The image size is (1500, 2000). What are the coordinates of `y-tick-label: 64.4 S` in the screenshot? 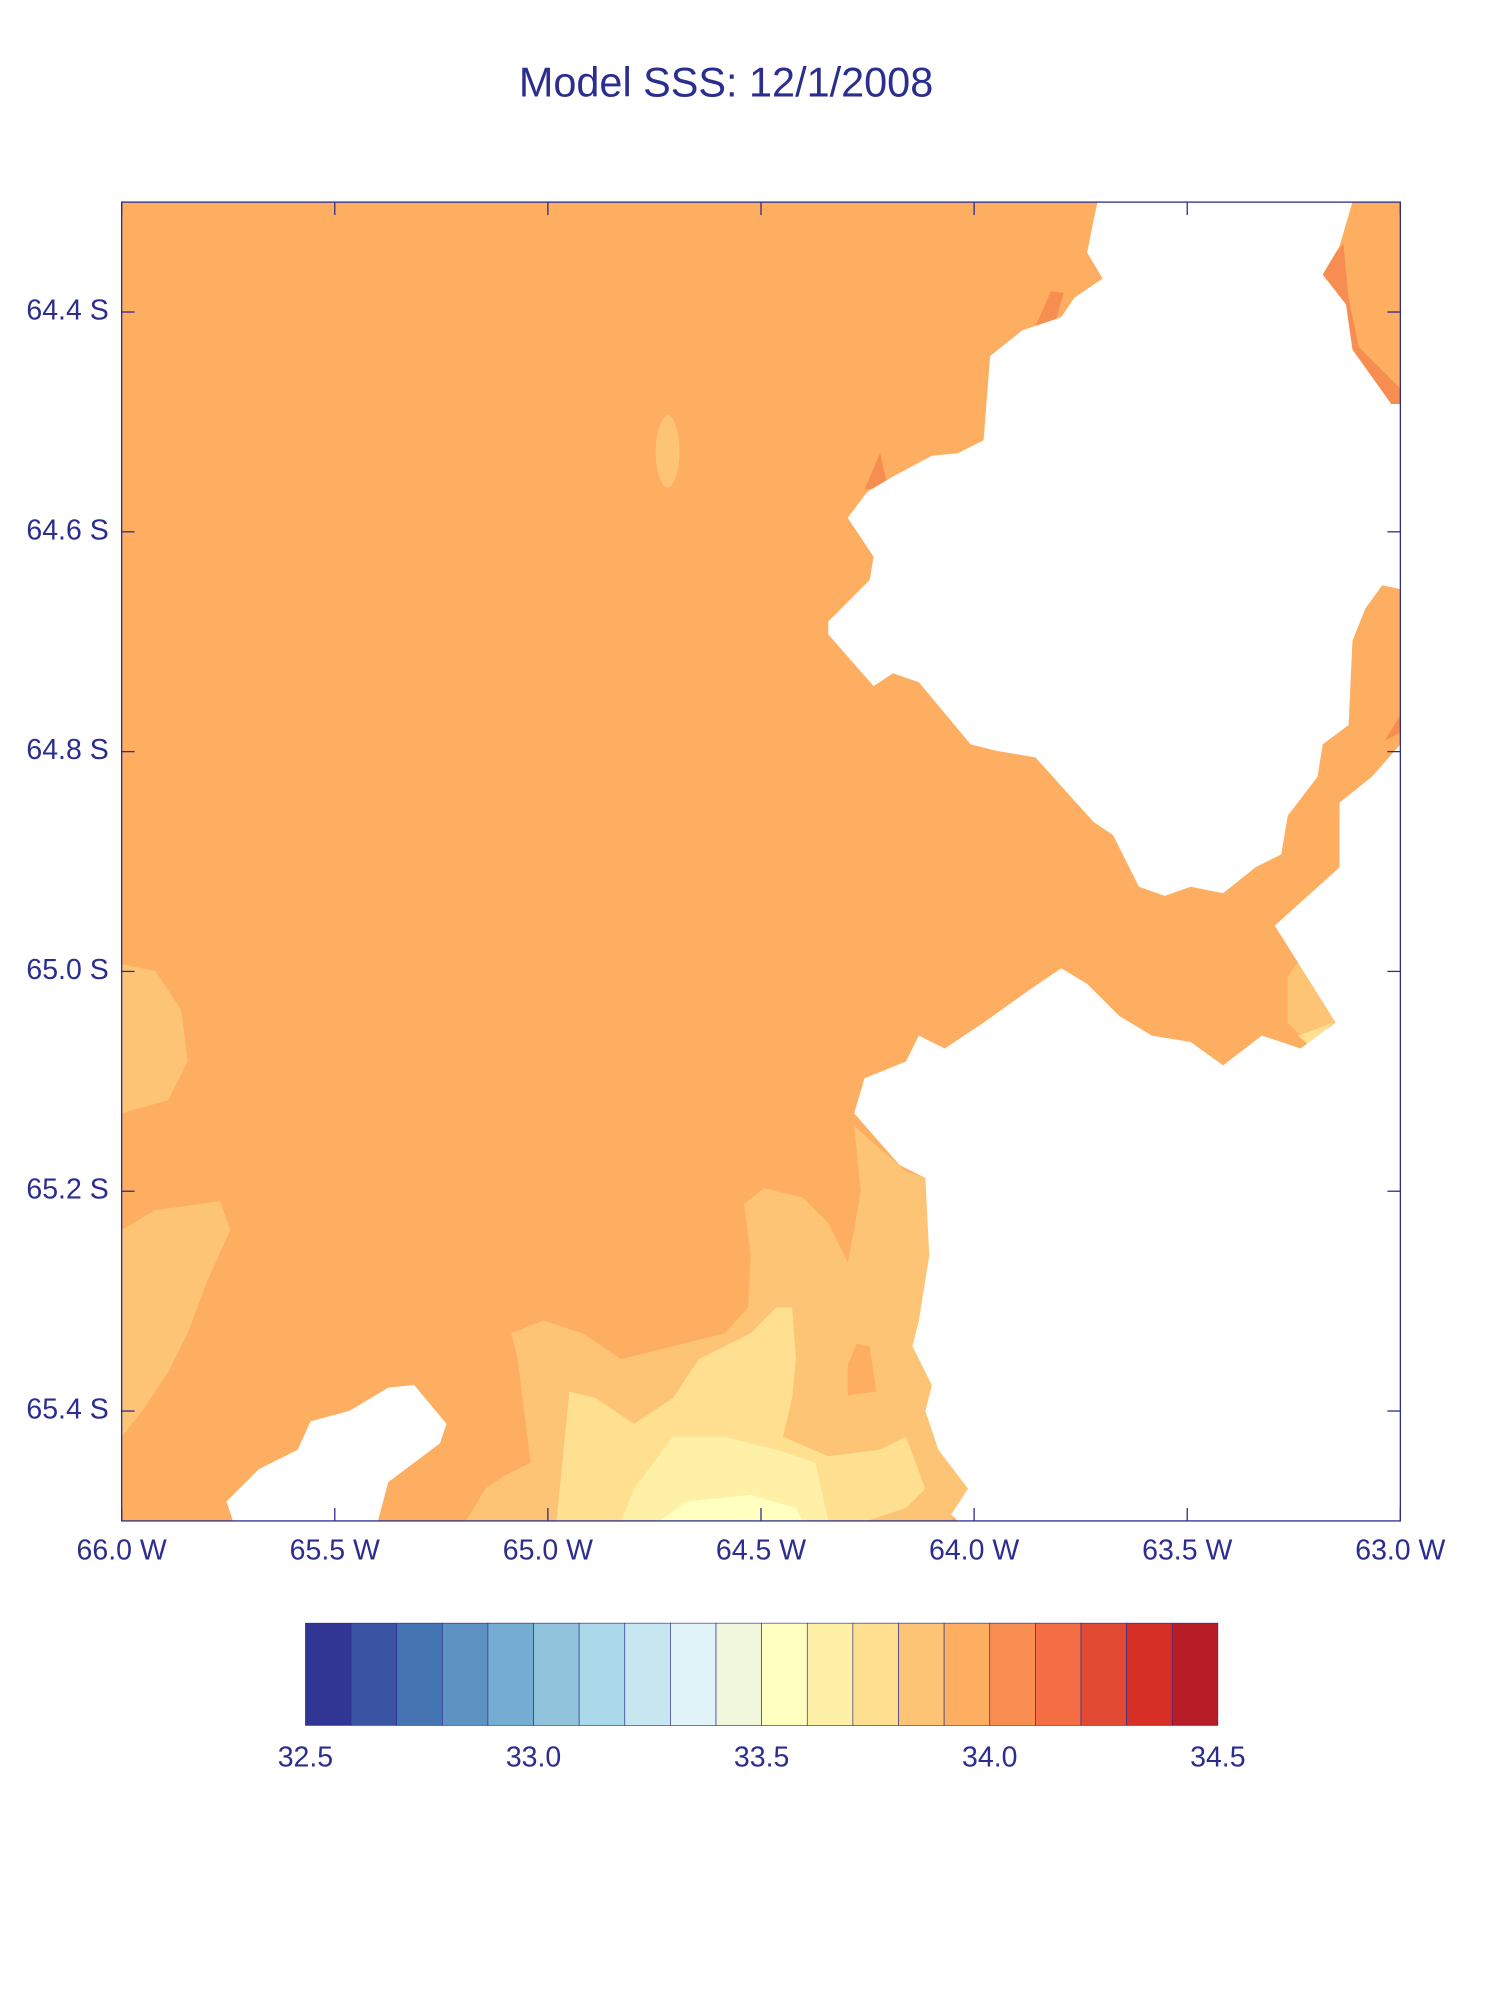 It's located at (67, 311).